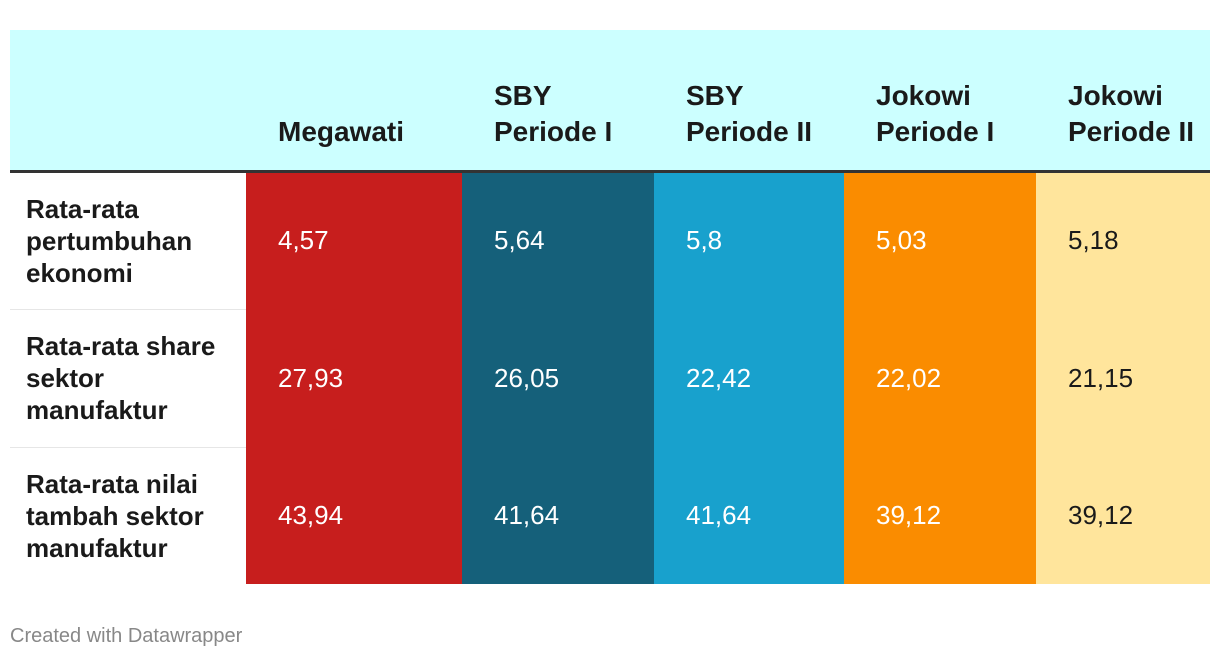 This screenshot has width=1220, height=662. Describe the element at coordinates (749, 378) in the screenshot. I see `table-cell: 22,42` at that location.